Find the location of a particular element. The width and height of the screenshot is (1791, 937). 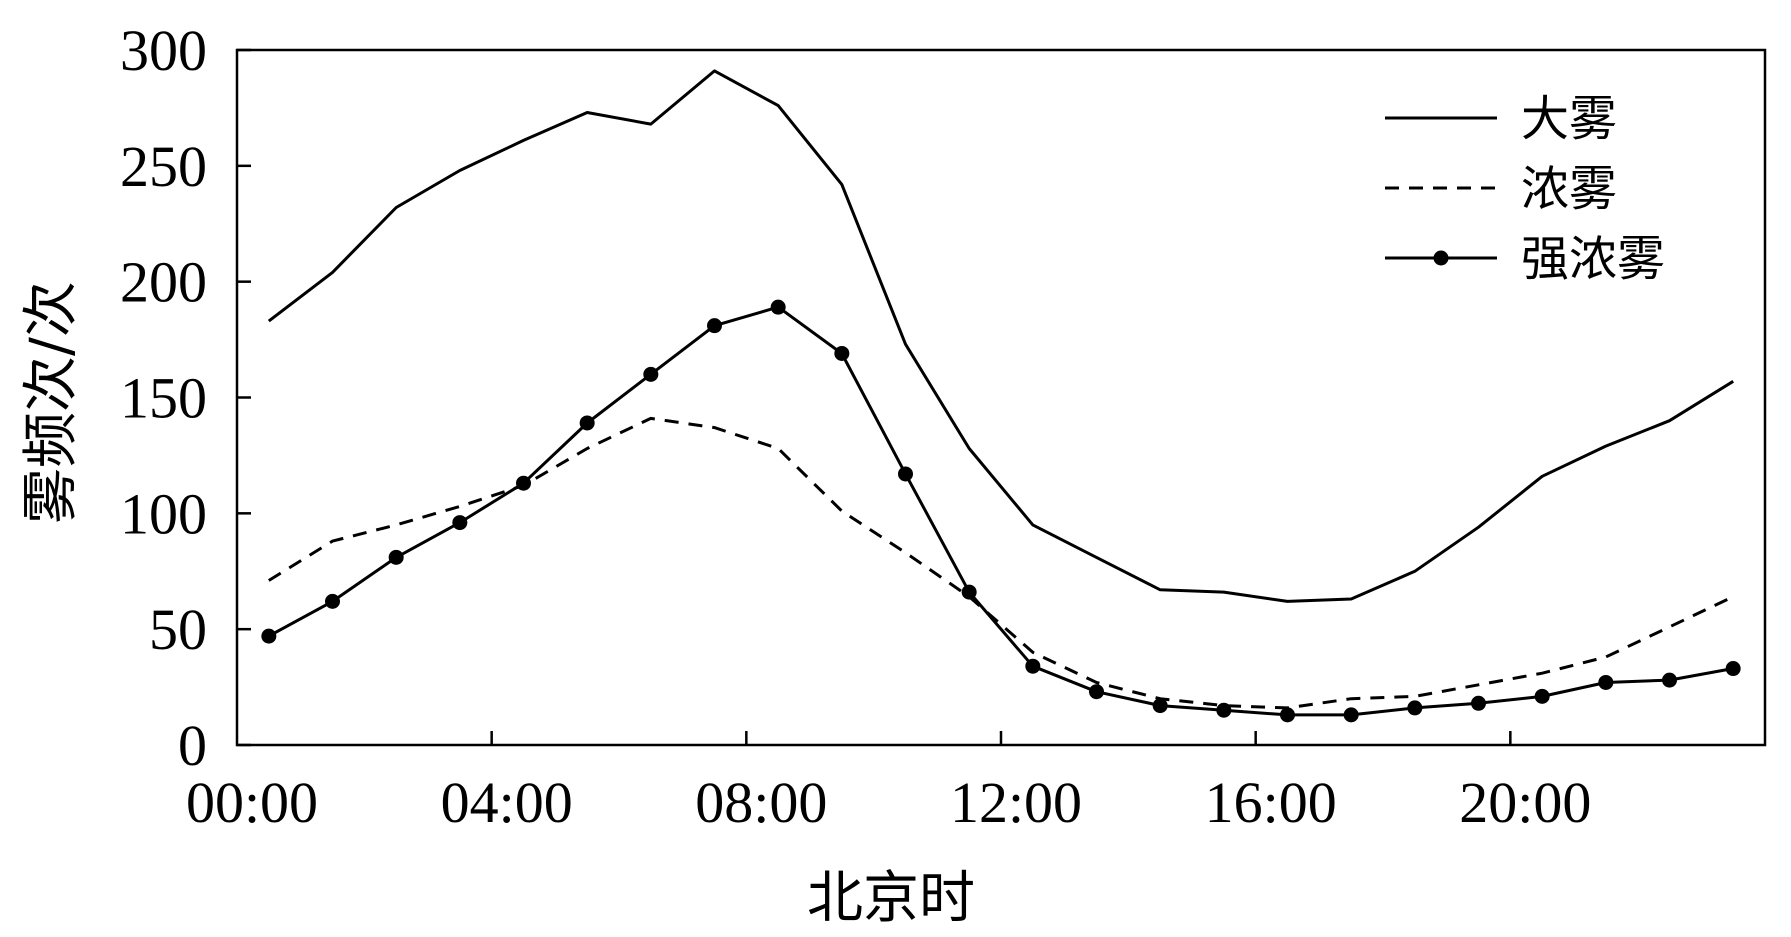

x-tick-label: 08:00 is located at coordinates (761, 802).